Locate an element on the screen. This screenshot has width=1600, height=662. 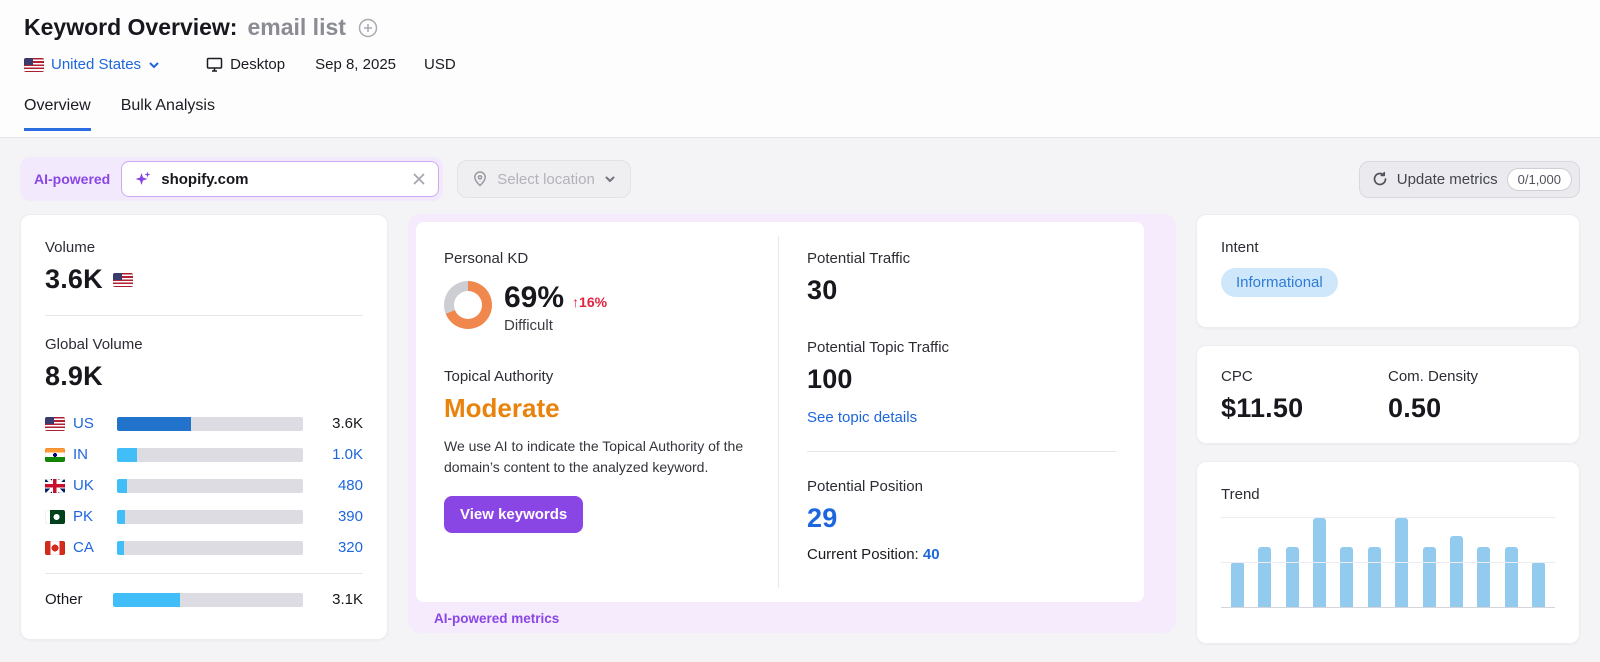
location-select-placeholder: Select location is located at coordinates (546, 179).